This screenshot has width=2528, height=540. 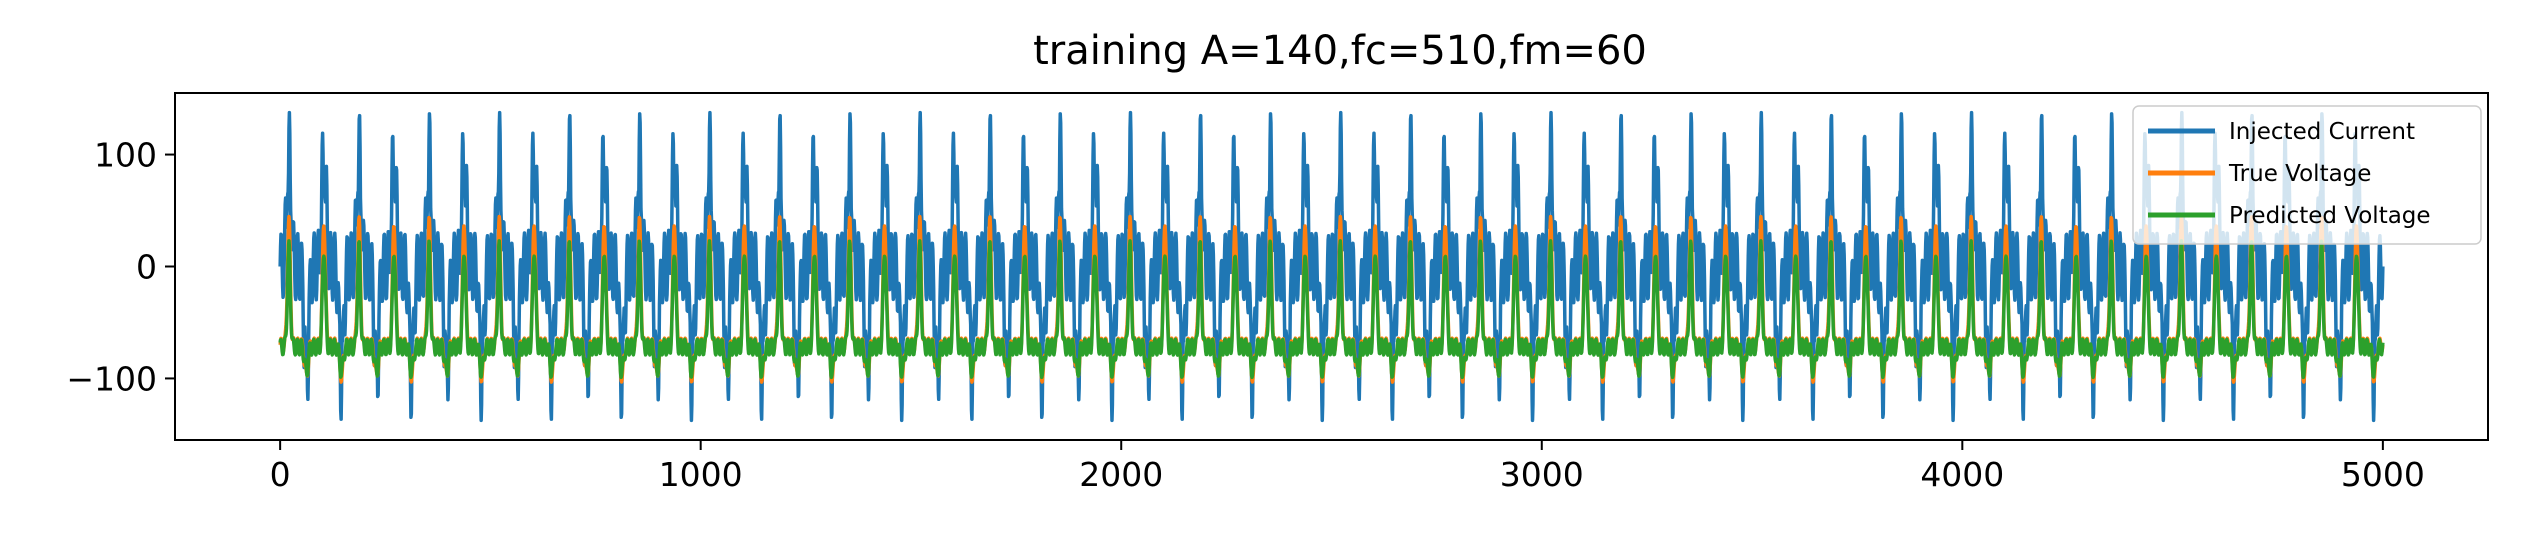 I want to click on x-tick-label: 4000, so click(x=1962, y=474).